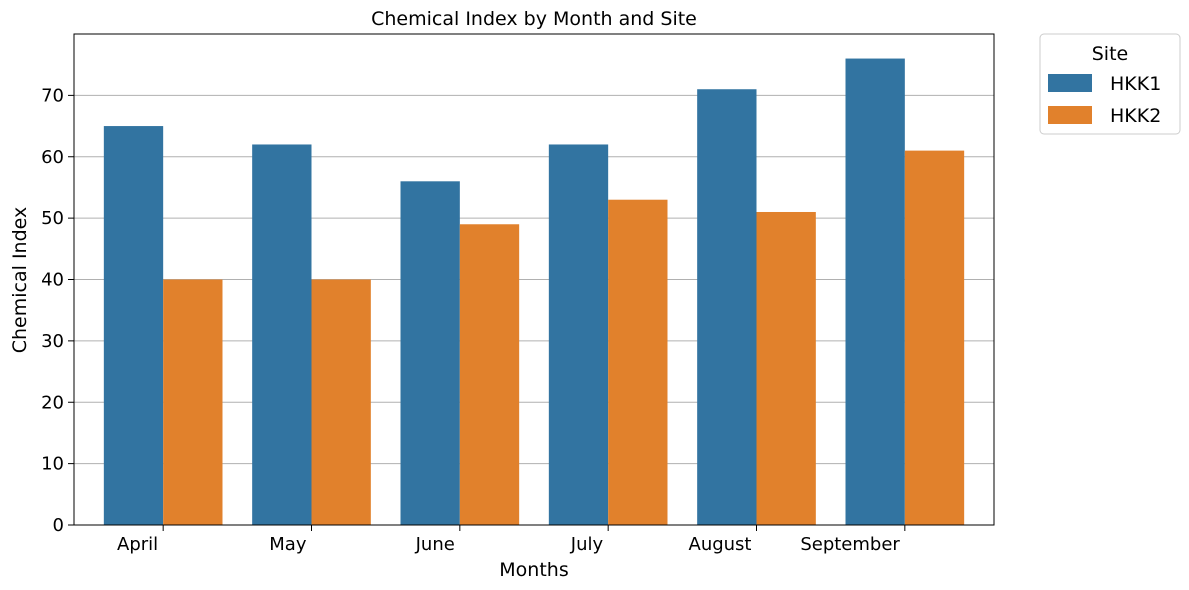 The width and height of the screenshot is (1189, 590). What do you see at coordinates (1110, 54) in the screenshot?
I see `legend-title: Site` at bounding box center [1110, 54].